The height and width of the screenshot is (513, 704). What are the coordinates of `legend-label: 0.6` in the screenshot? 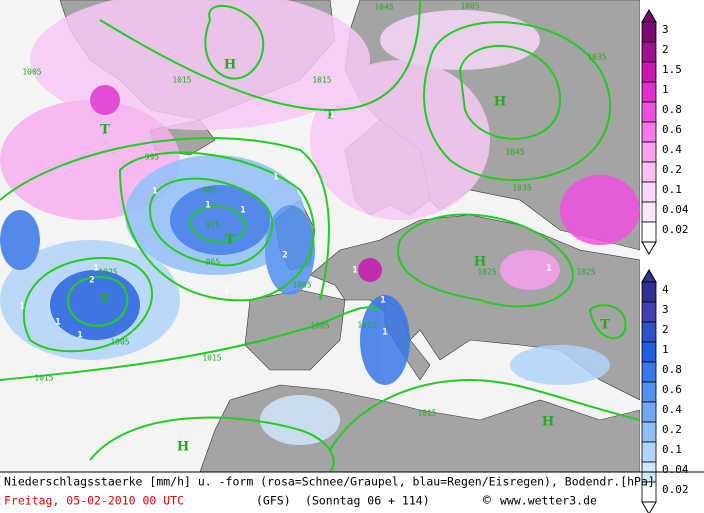 It's located at (672, 389).